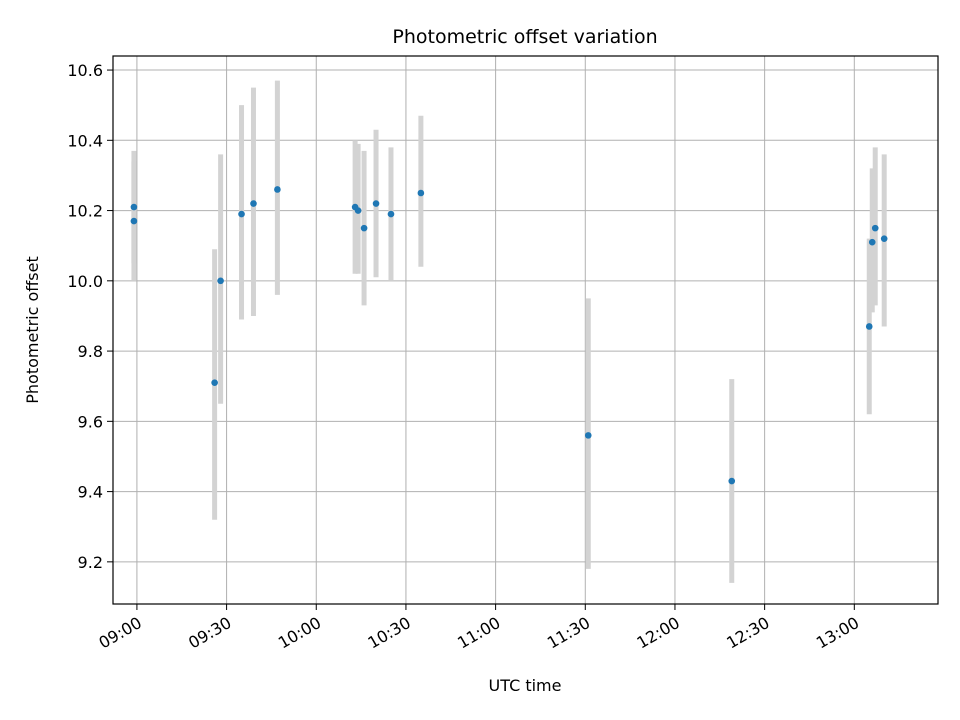  What do you see at coordinates (90, 351) in the screenshot?
I see `y-tick-label: 9.8` at bounding box center [90, 351].